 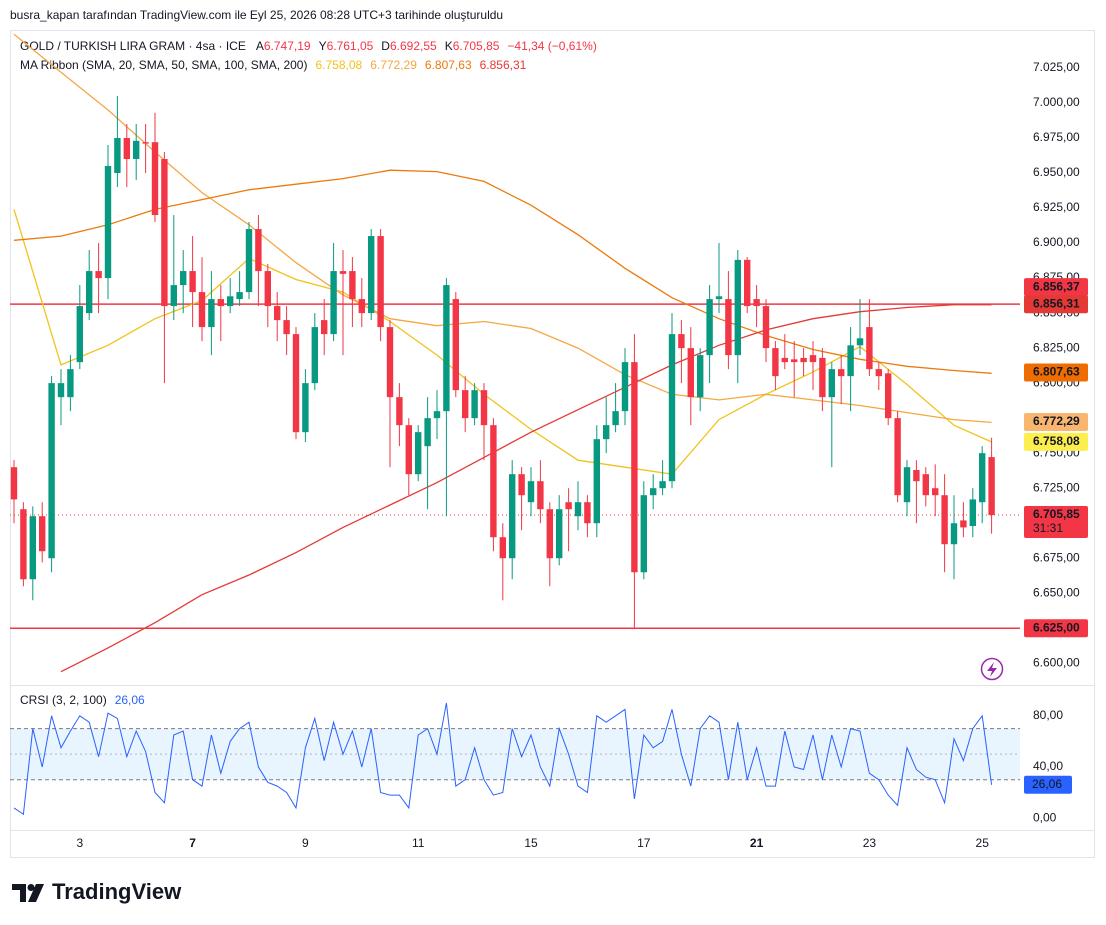 What do you see at coordinates (1056, 172) in the screenshot?
I see `y-tick-label: 6.950,00` at bounding box center [1056, 172].